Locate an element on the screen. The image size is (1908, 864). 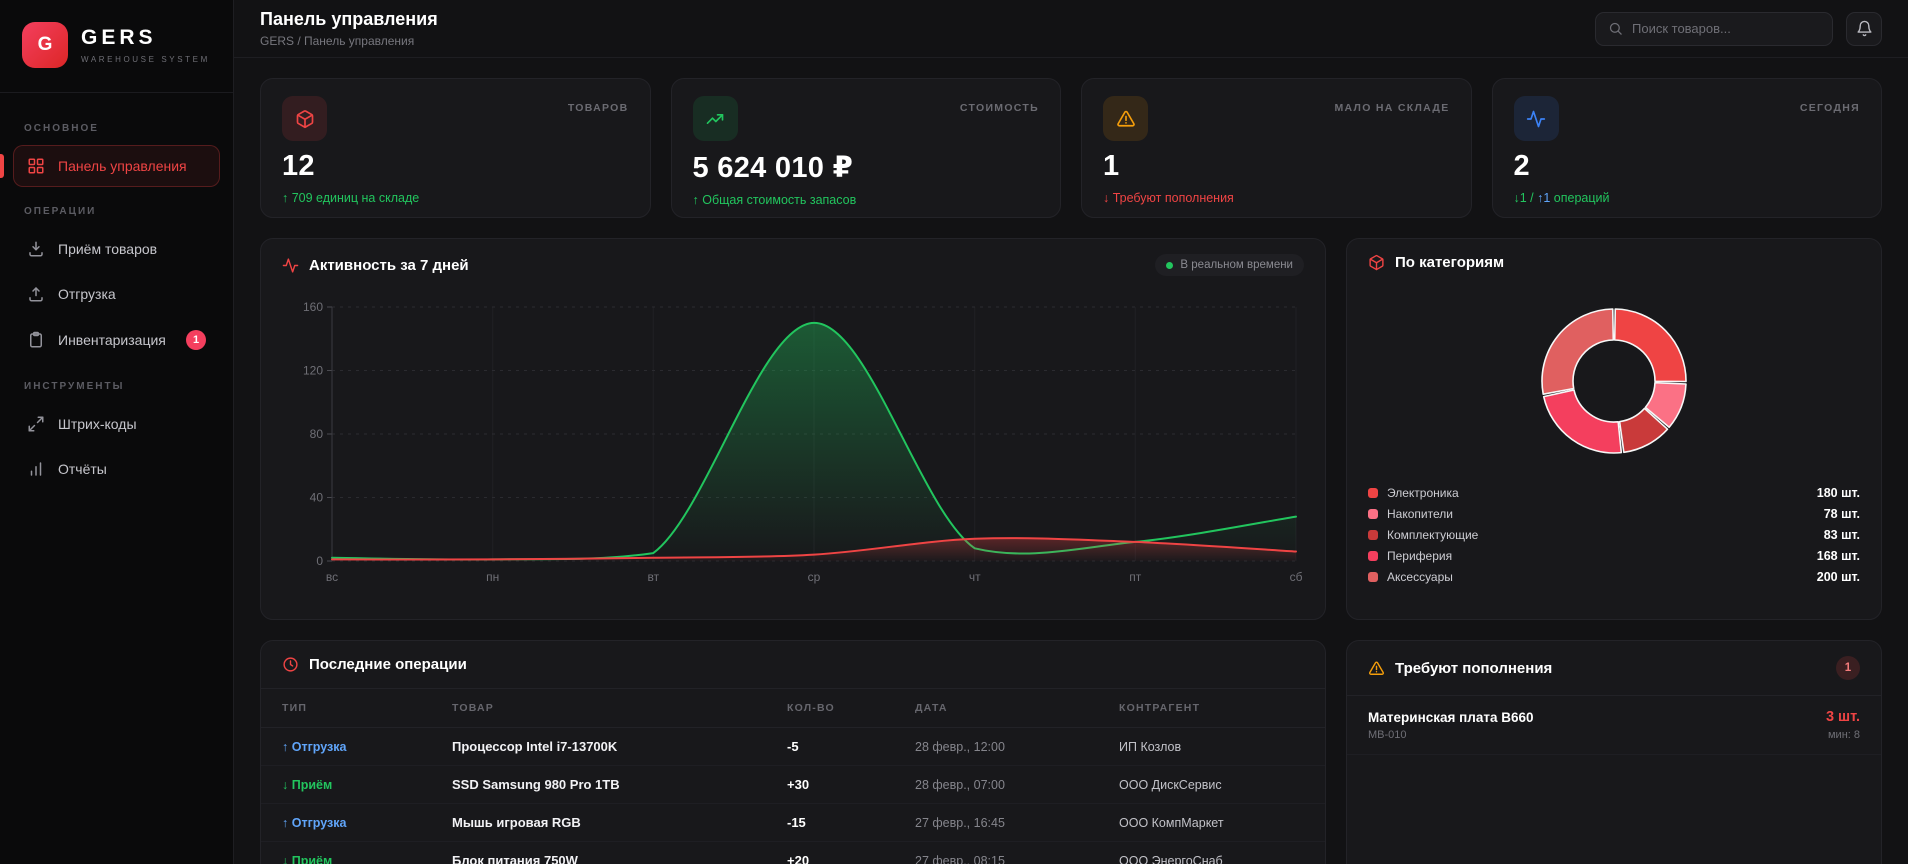
download-icon is located at coordinates (36, 249).